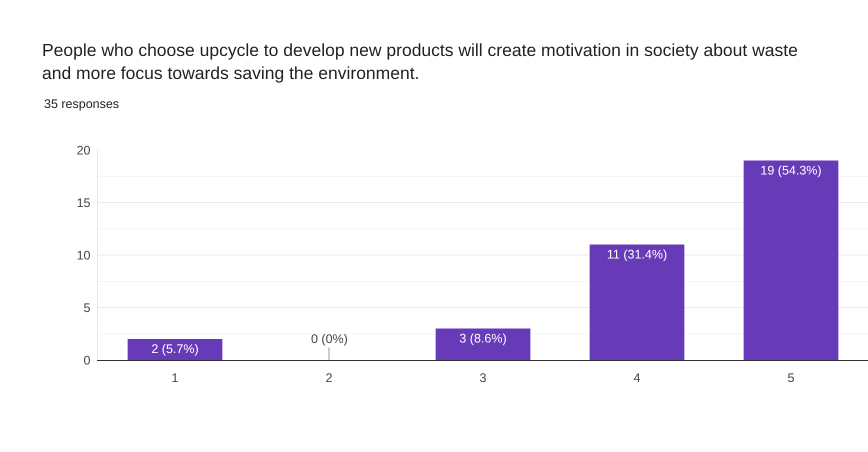 This screenshot has height=452, width=868. What do you see at coordinates (329, 378) in the screenshot?
I see `x-tick-label: 2` at bounding box center [329, 378].